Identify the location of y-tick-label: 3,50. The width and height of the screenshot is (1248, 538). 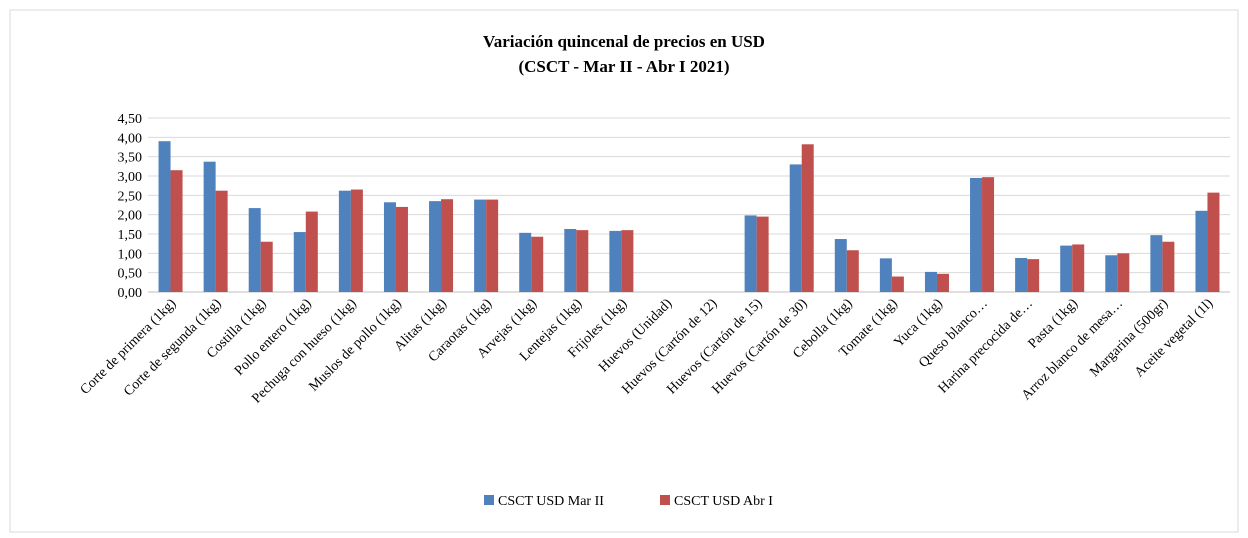
(130, 158).